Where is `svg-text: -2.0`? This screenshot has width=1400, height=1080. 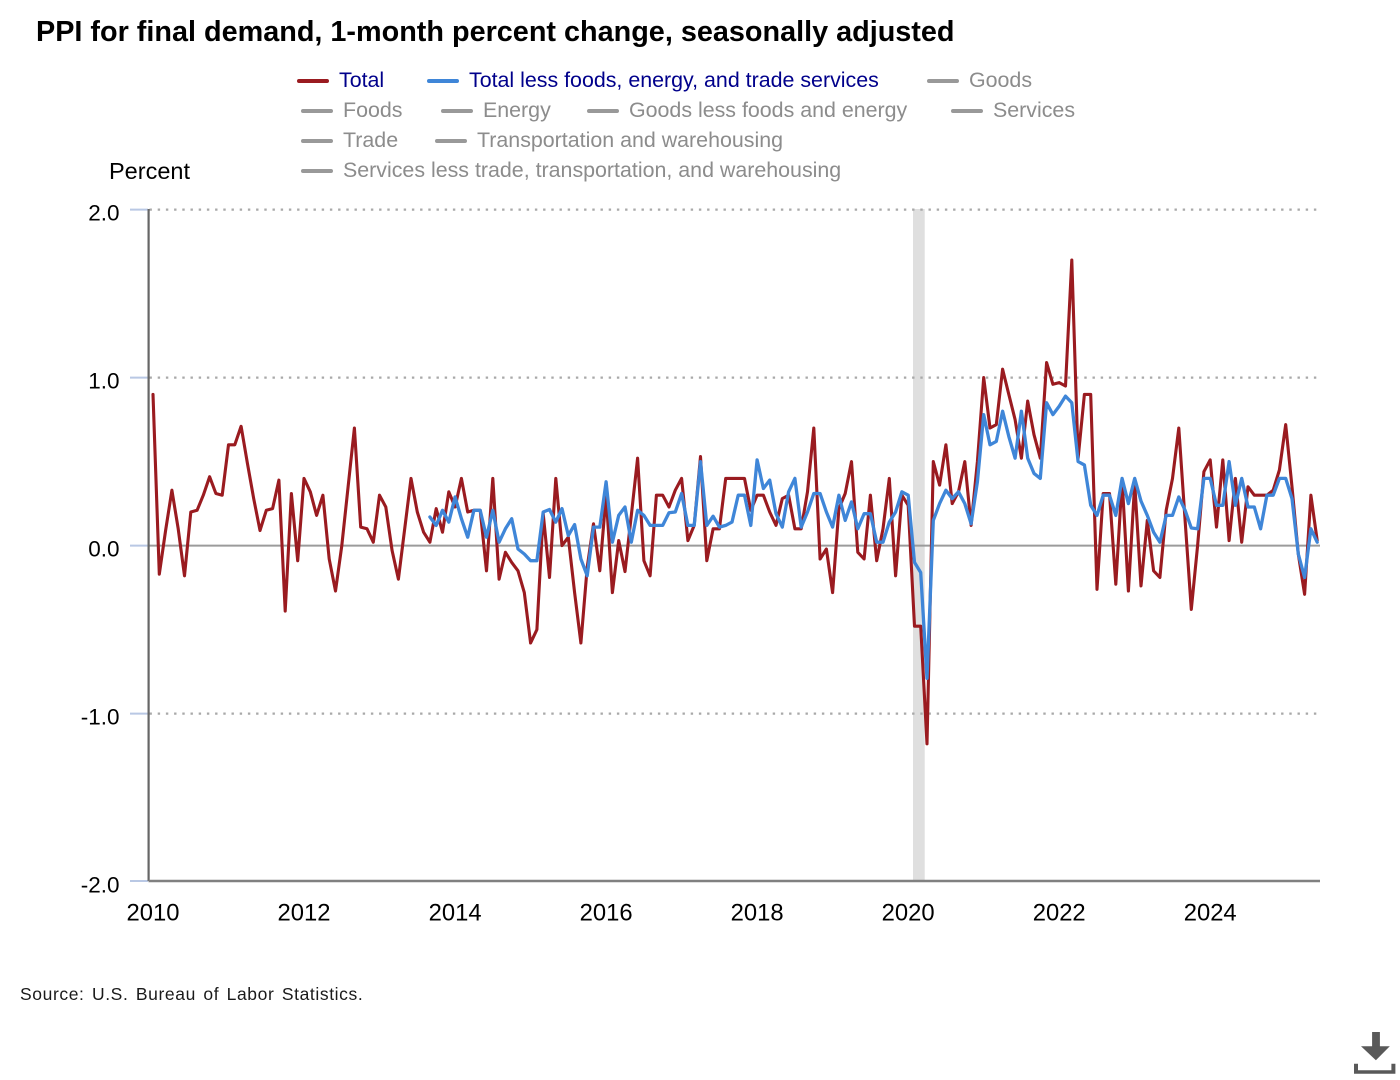
svg-text: -2.0 is located at coordinates (100, 885).